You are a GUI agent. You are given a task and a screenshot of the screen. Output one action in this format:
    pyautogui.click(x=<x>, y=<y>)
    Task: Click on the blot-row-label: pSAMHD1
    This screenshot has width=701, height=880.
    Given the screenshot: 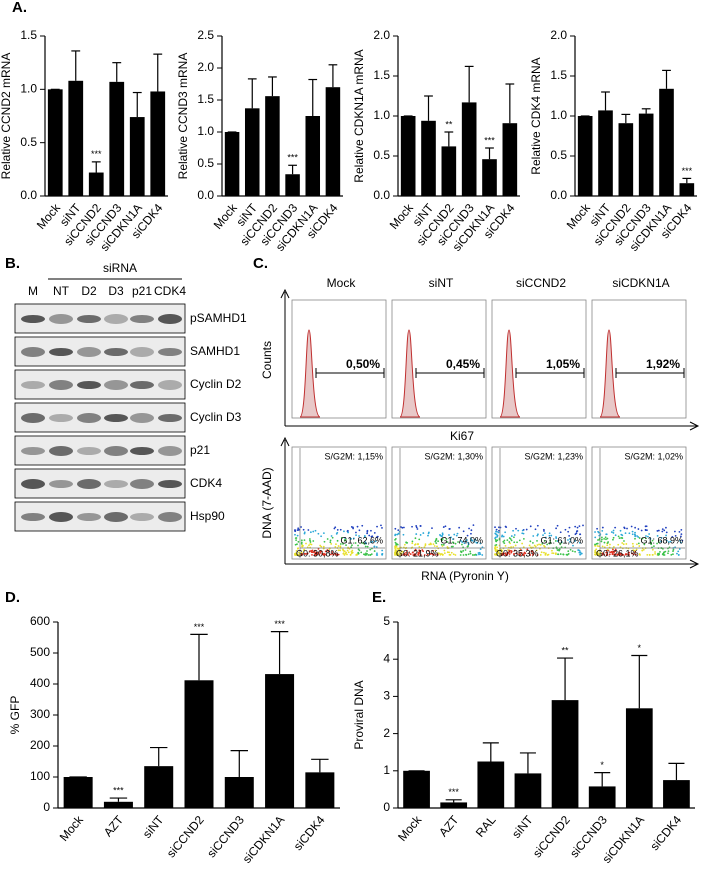 What is the action you would take?
    pyautogui.click(x=218, y=318)
    